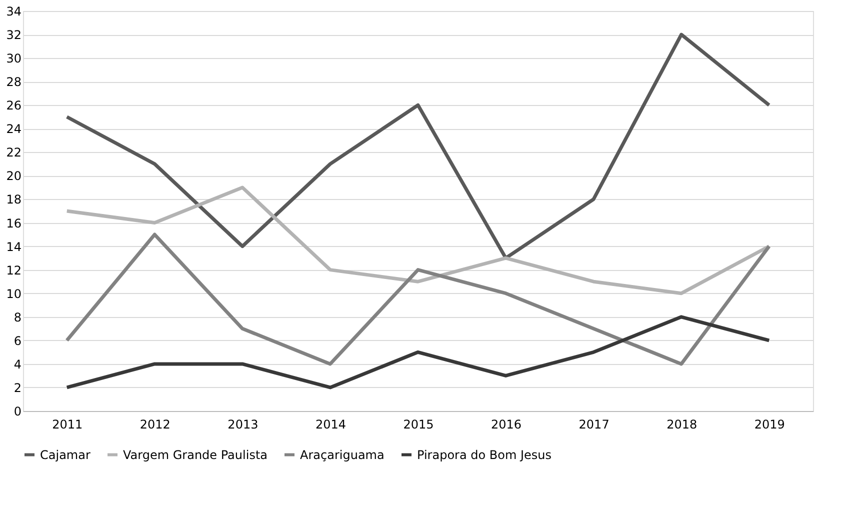 The height and width of the screenshot is (506, 856). Describe the element at coordinates (506, 425) in the screenshot. I see `x-tick-label: 2016` at that location.